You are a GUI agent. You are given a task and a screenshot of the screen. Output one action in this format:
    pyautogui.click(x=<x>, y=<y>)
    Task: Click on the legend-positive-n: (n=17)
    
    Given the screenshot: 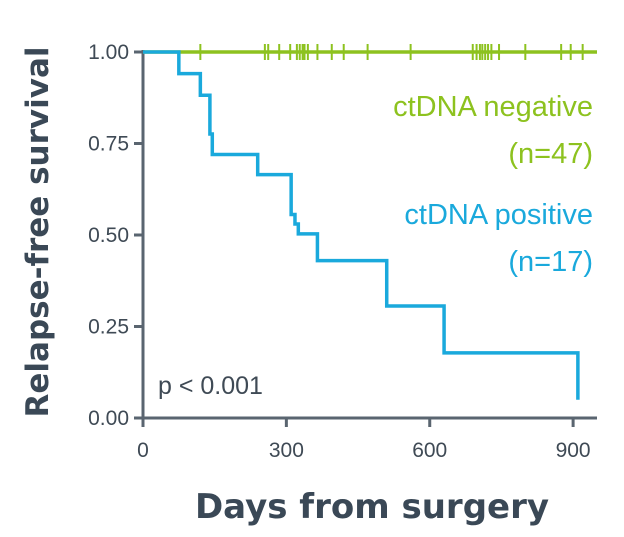 What is the action you would take?
    pyautogui.click(x=550, y=262)
    